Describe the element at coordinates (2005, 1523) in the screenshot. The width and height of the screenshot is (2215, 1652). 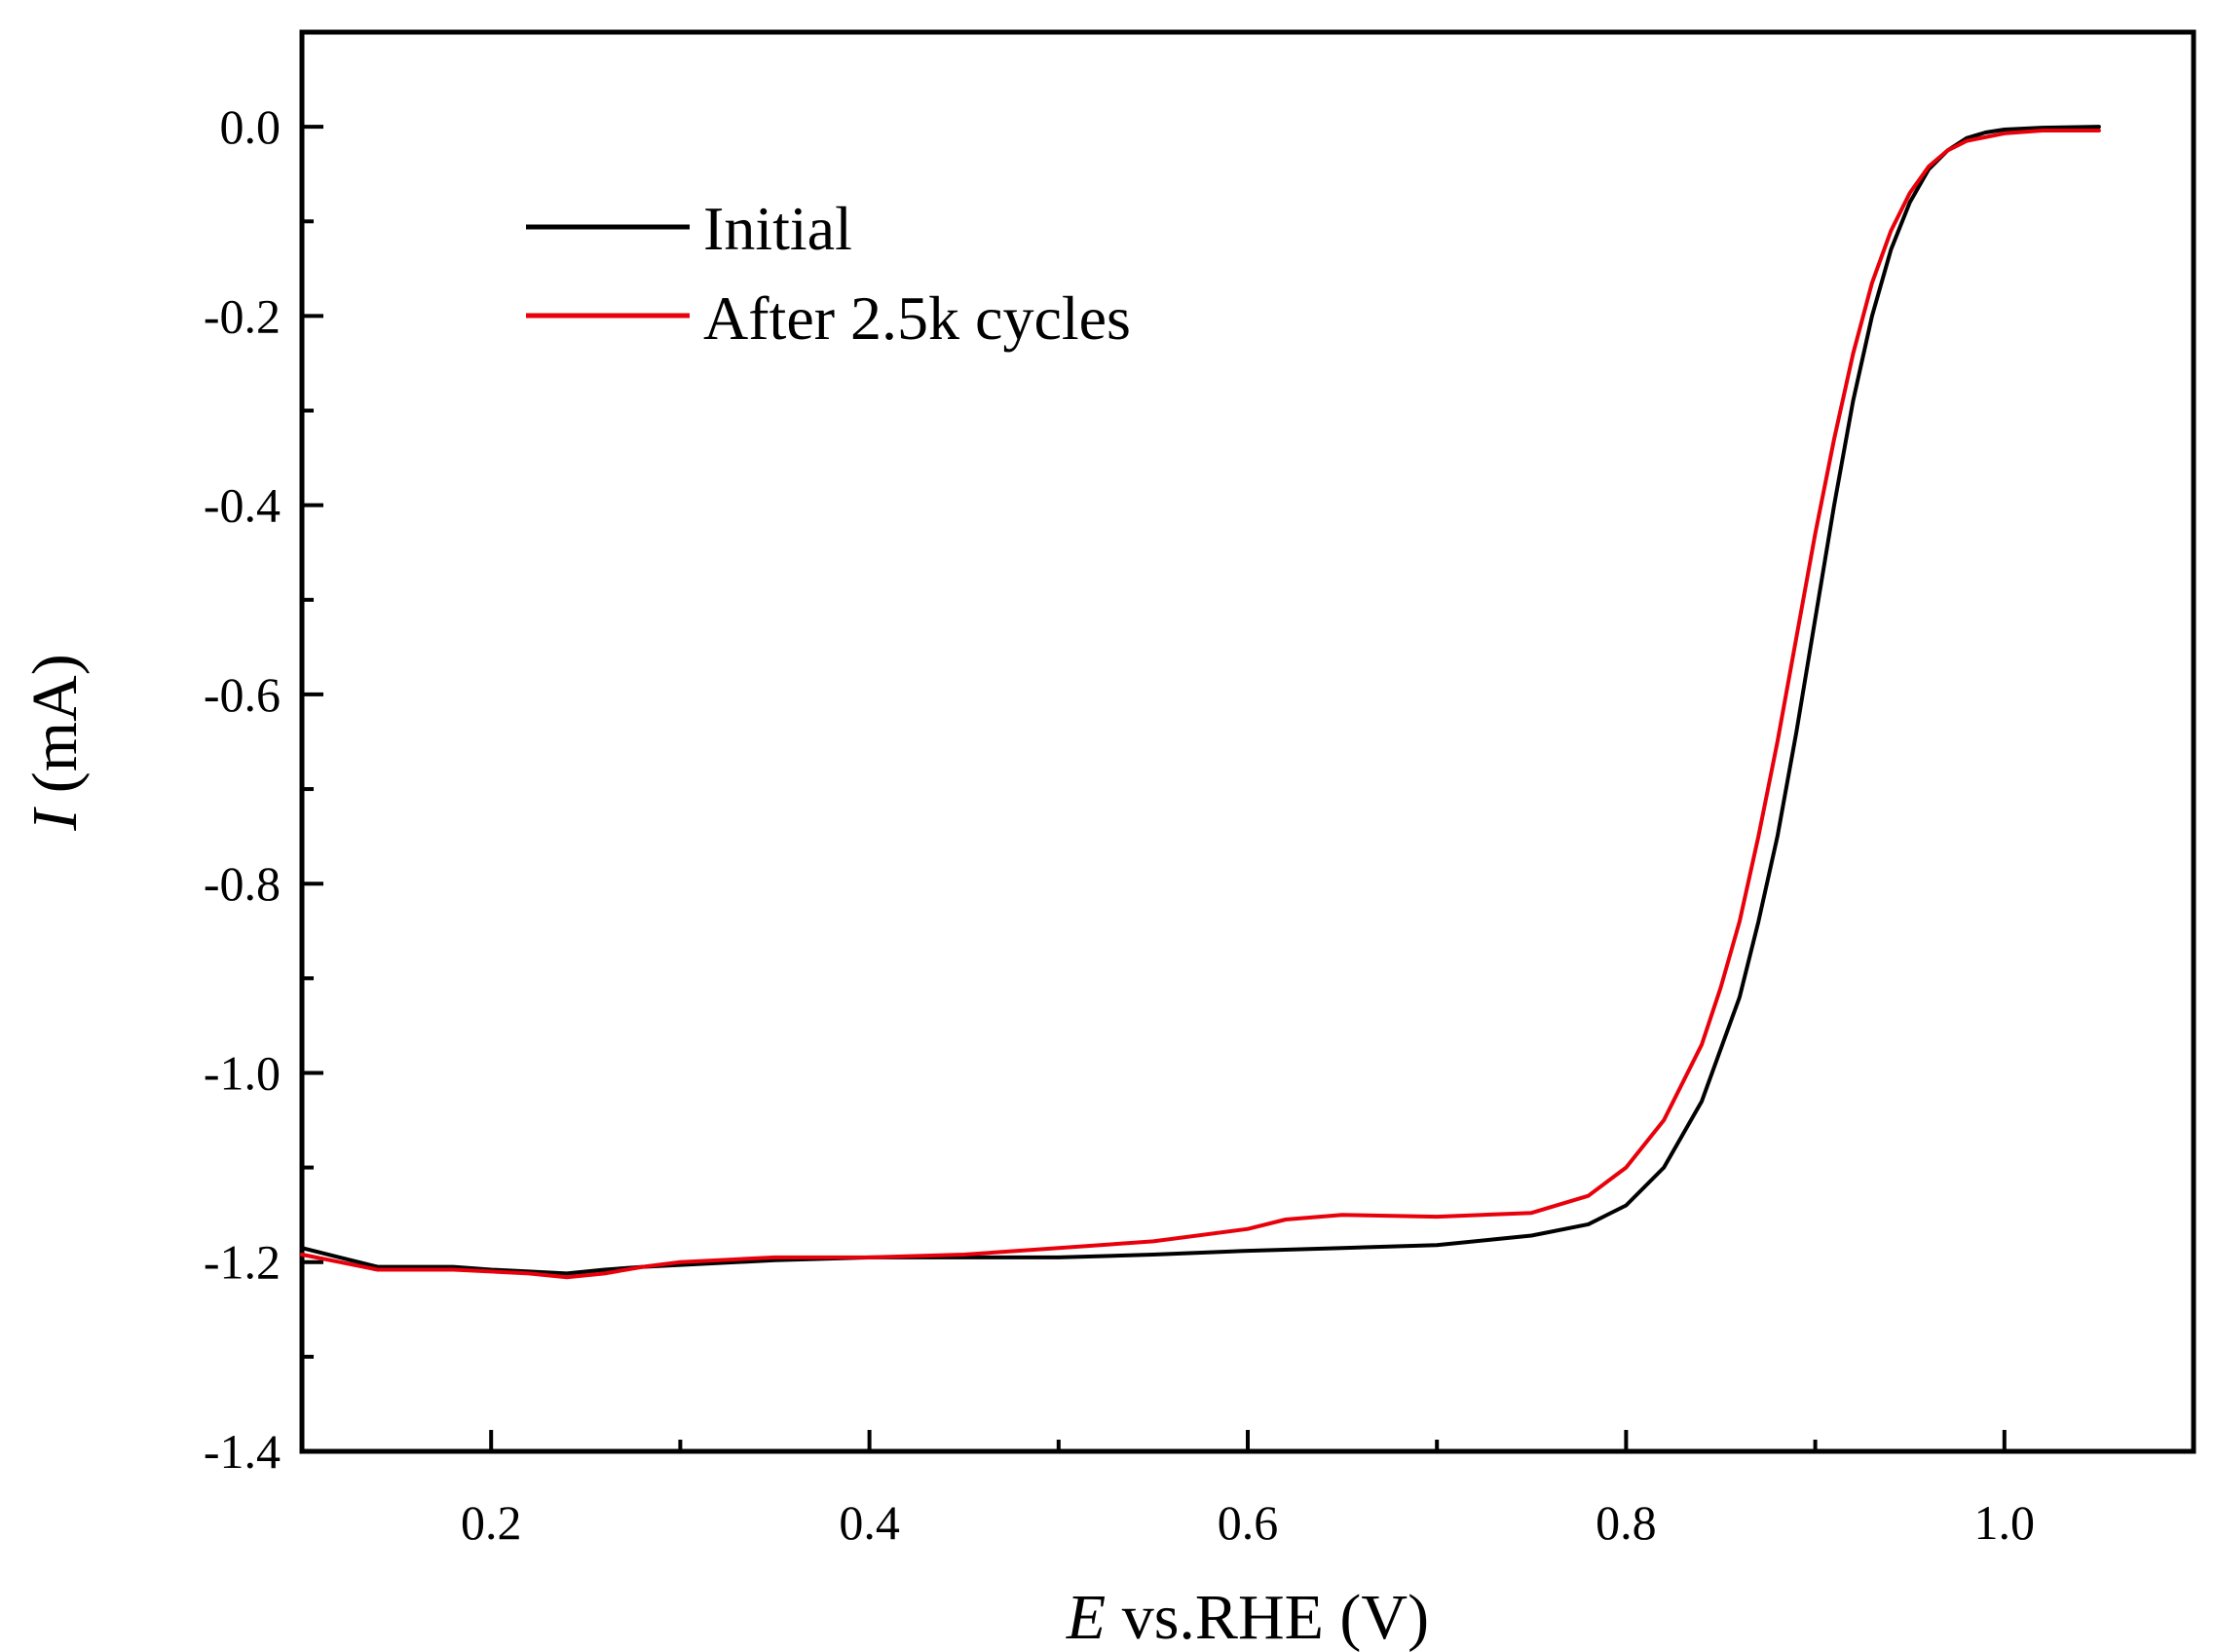
I see `x-tick-label: 1.0` at that location.